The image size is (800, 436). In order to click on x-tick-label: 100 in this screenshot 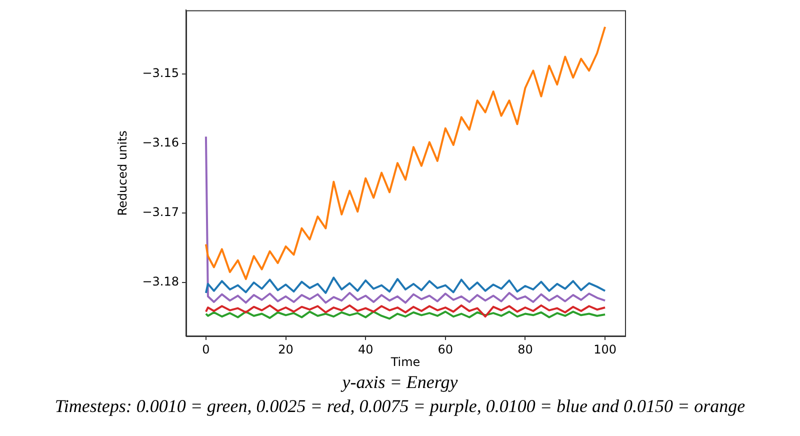, I will do `click(605, 349)`.